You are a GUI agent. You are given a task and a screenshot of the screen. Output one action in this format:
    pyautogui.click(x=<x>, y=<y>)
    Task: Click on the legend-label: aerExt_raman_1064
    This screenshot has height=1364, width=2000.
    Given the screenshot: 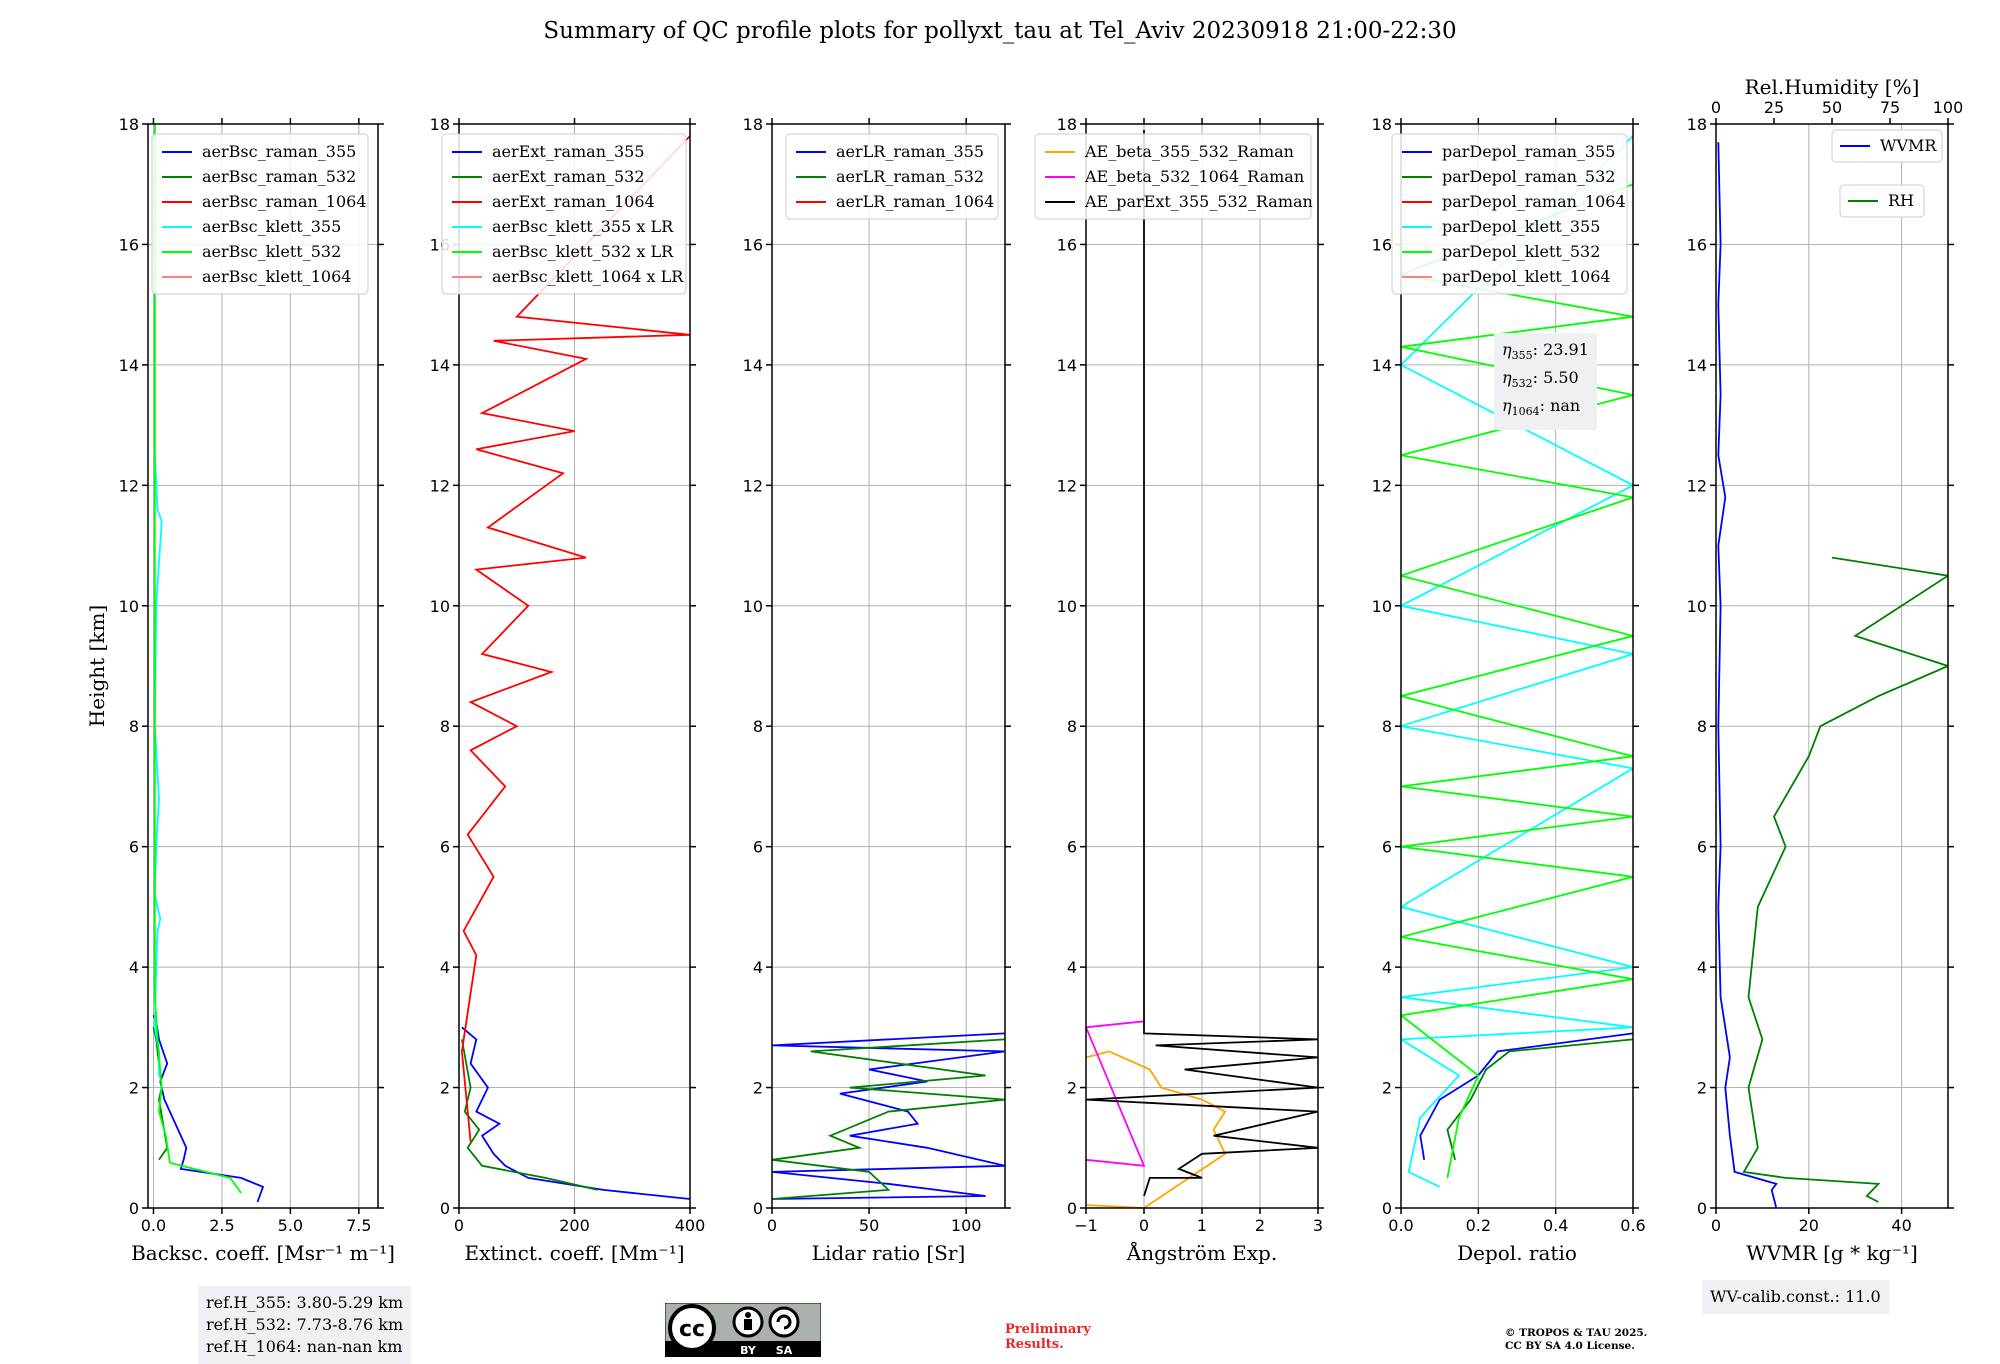 What is the action you would take?
    pyautogui.click(x=573, y=201)
    